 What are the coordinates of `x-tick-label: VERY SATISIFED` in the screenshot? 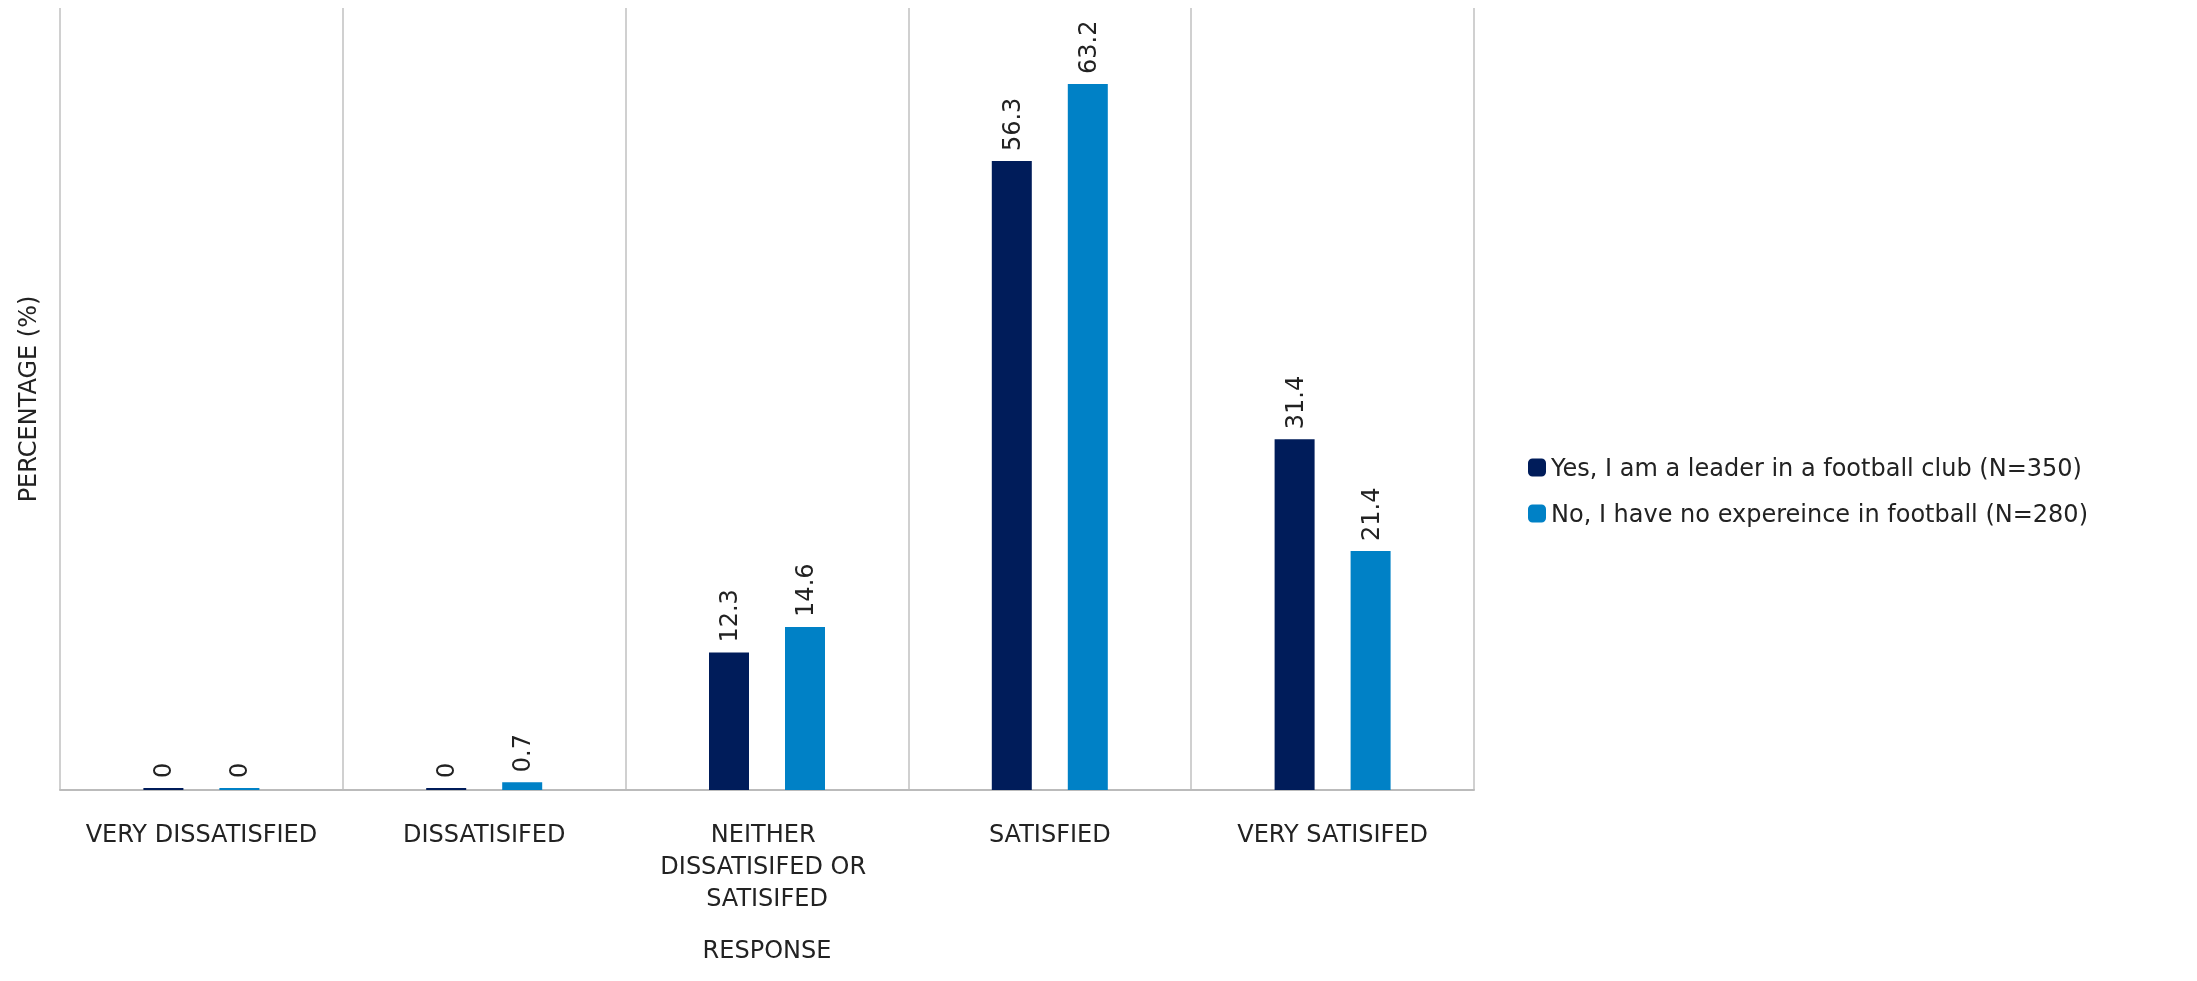 It's located at (1332, 834).